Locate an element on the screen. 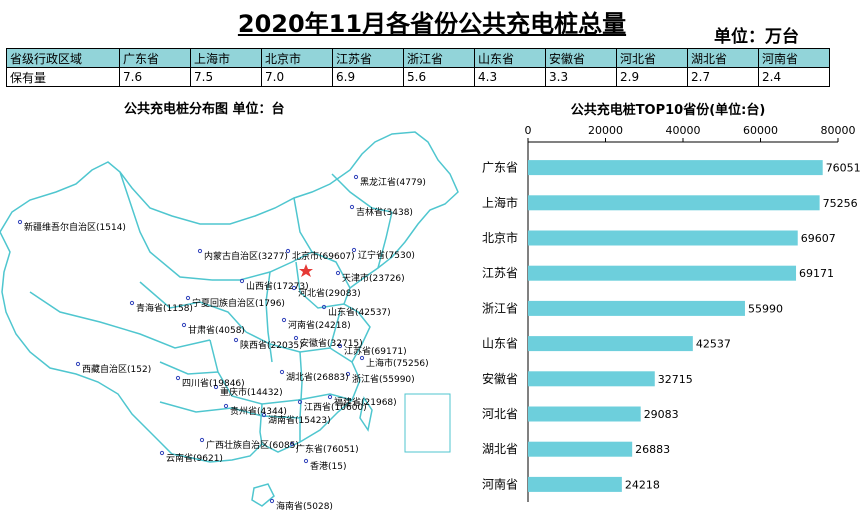 This screenshot has height=518, width=864. table-header-cell: 河南省 is located at coordinates (794, 58).